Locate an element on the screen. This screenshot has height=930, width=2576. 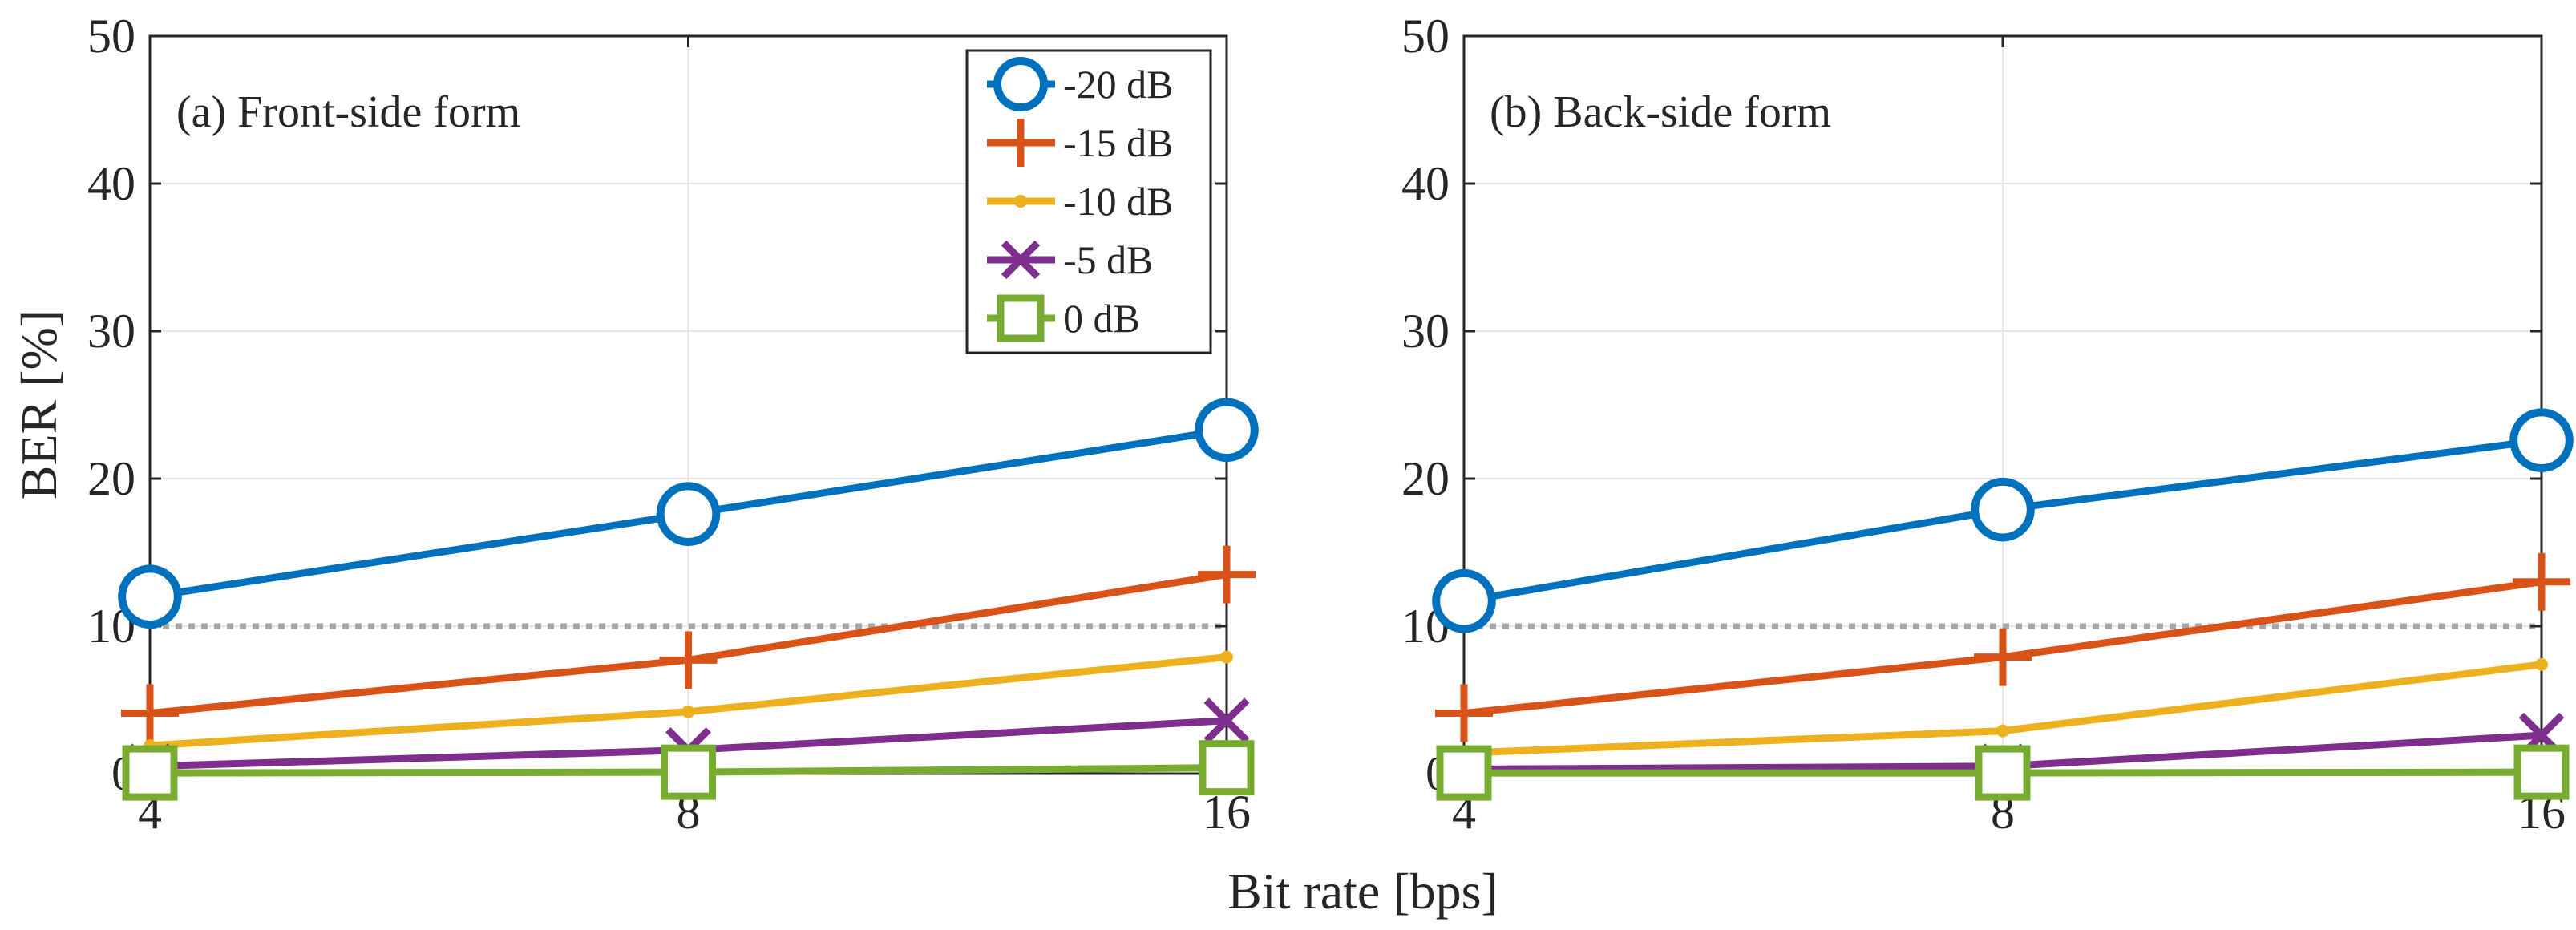
panel-b-y-tick-label: 30 is located at coordinates (1425, 331).